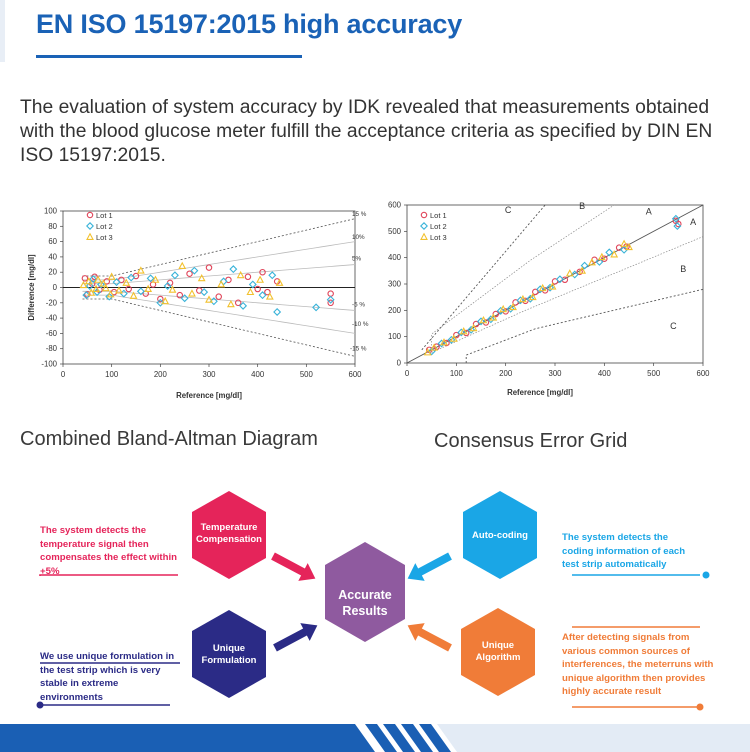 This screenshot has height=752, width=750. What do you see at coordinates (540, 392) in the screenshot?
I see `eg-x-axis-label: Reference [mg/dl]` at bounding box center [540, 392].